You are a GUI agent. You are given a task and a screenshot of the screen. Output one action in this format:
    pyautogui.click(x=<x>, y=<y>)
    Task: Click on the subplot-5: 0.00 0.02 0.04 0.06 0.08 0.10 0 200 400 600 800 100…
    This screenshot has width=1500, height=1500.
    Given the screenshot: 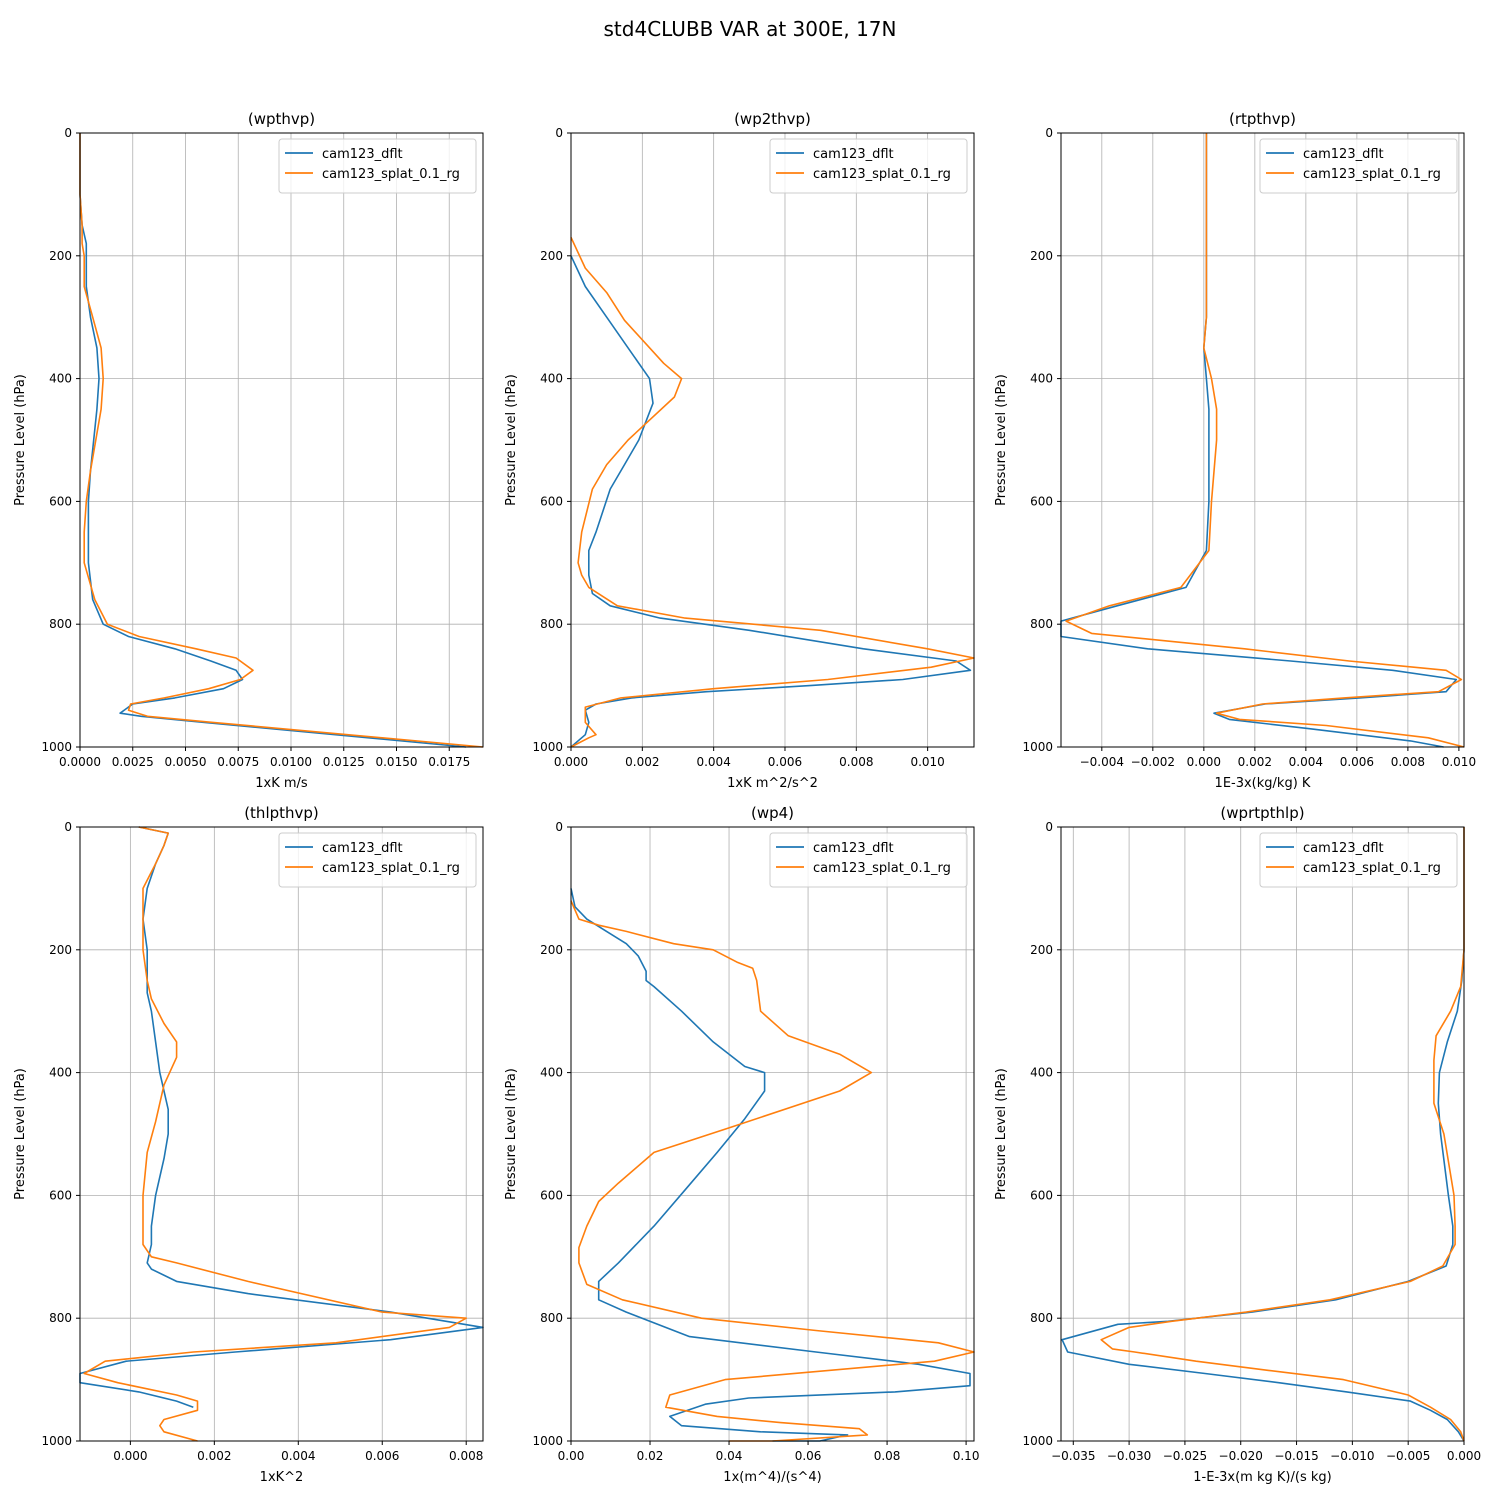 What is the action you would take?
    pyautogui.click(x=741, y=1144)
    